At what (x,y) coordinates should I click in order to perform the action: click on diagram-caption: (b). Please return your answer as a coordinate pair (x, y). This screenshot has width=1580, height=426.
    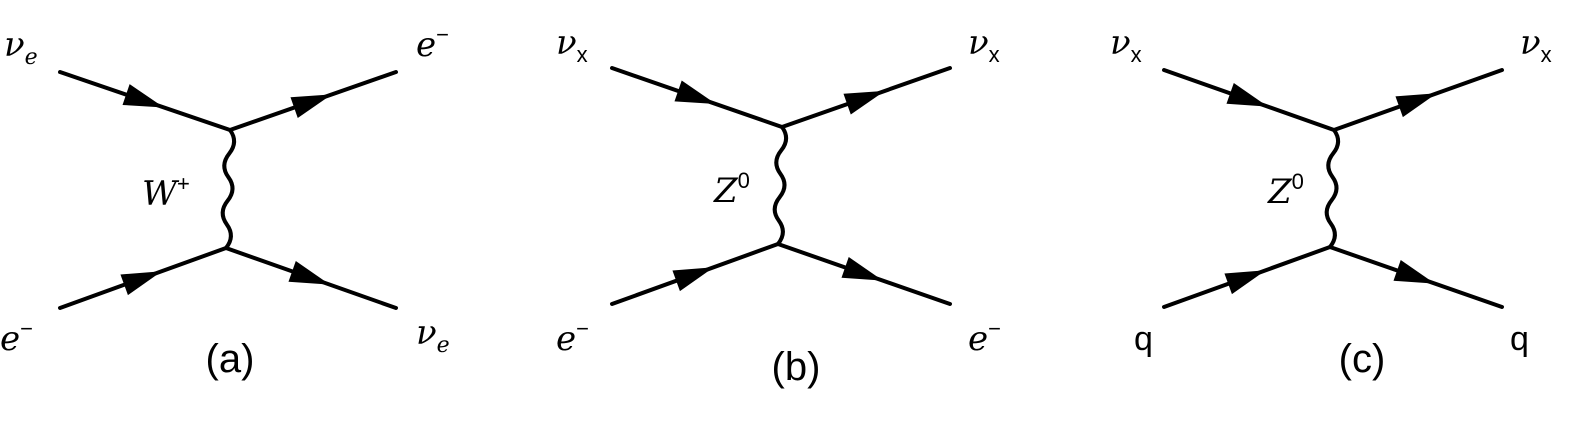
    Looking at the image, I should click on (796, 367).